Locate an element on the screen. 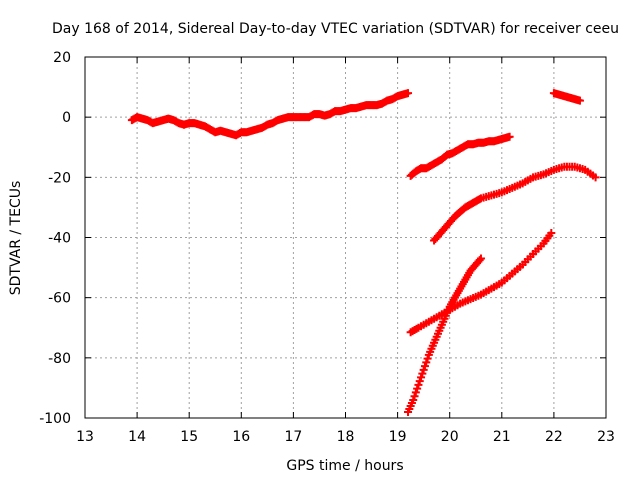 The width and height of the screenshot is (640, 480). x-tick-label: 15 is located at coordinates (189, 437).